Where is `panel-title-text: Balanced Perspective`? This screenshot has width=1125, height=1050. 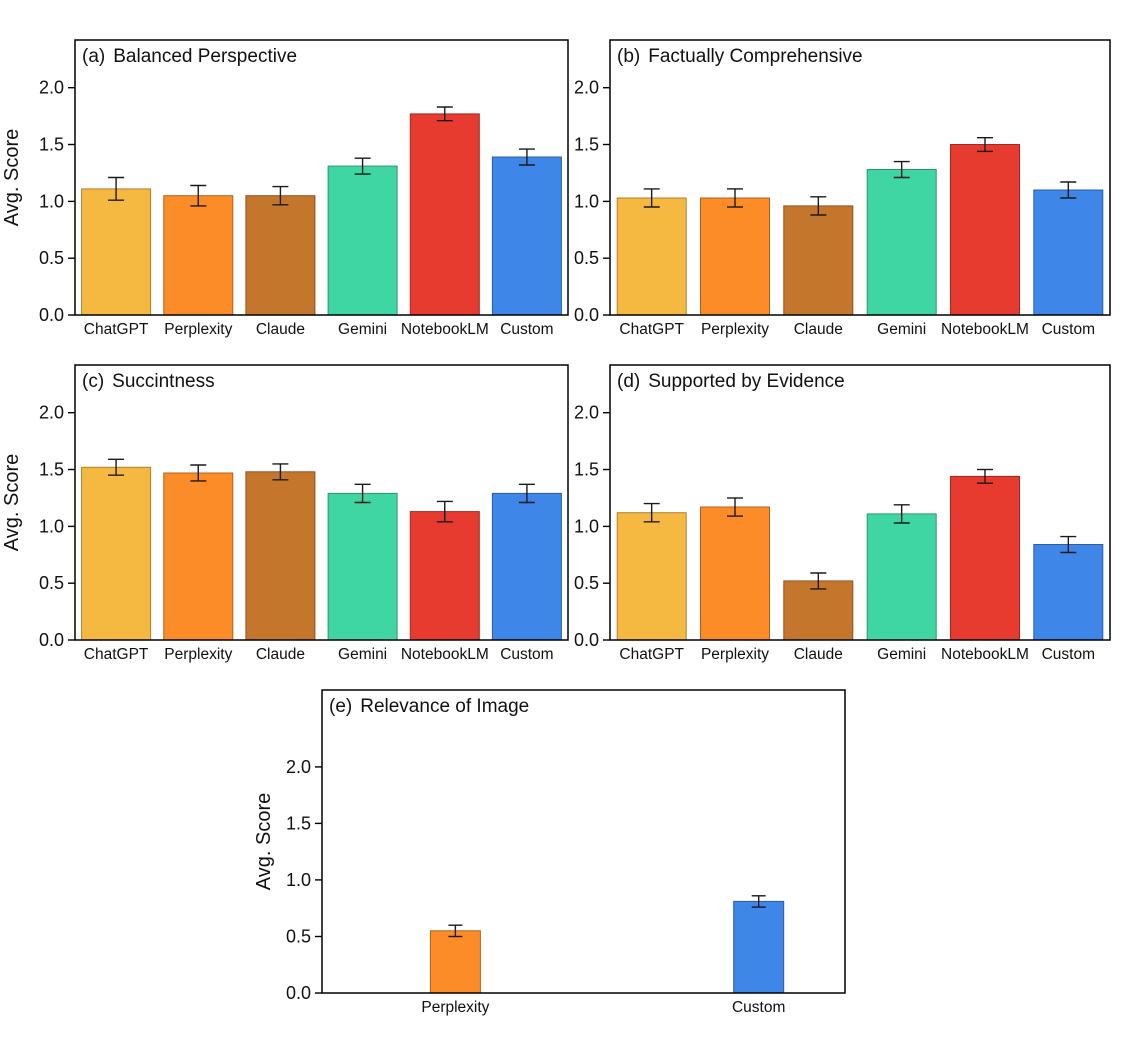 panel-title-text: Balanced Perspective is located at coordinates (205, 56).